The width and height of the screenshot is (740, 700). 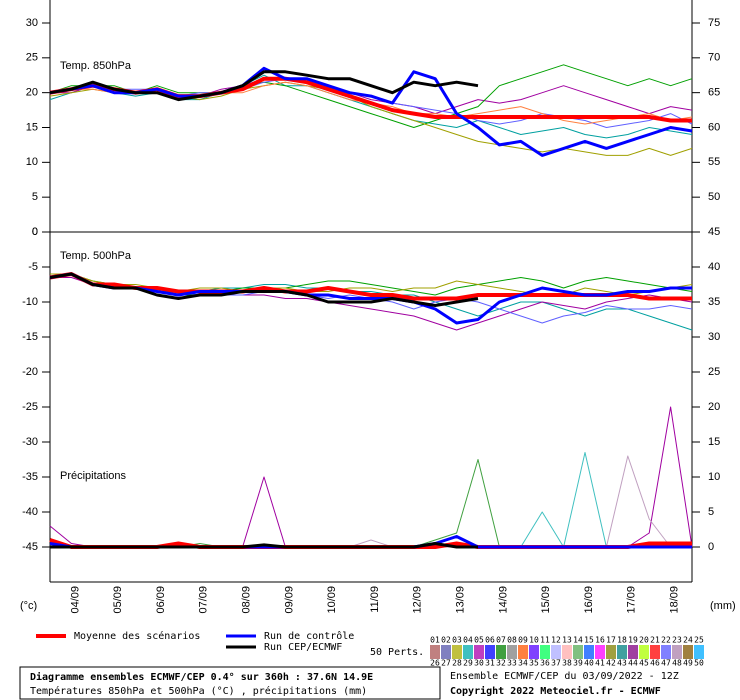 What do you see at coordinates (35, 197) in the screenshot?
I see `y-tick-label: 5` at bounding box center [35, 197].